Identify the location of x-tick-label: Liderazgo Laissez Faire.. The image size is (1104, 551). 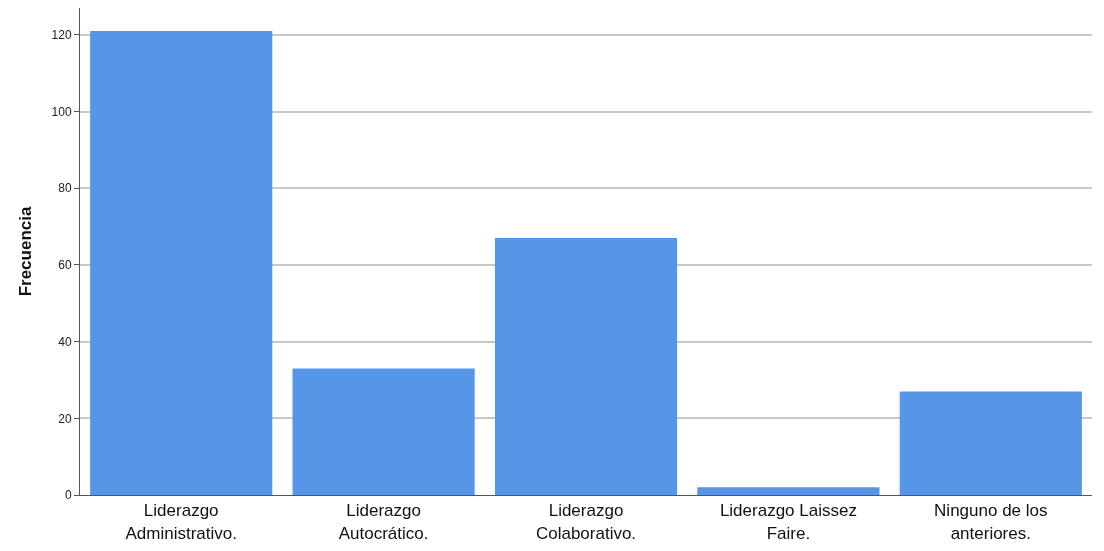
(788, 522).